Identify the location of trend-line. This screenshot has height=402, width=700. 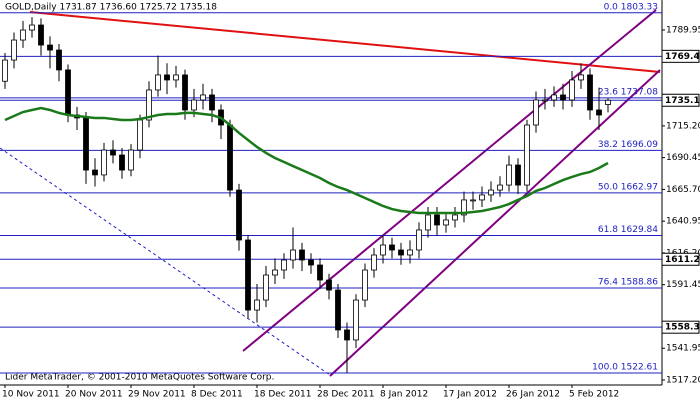
(345, 42).